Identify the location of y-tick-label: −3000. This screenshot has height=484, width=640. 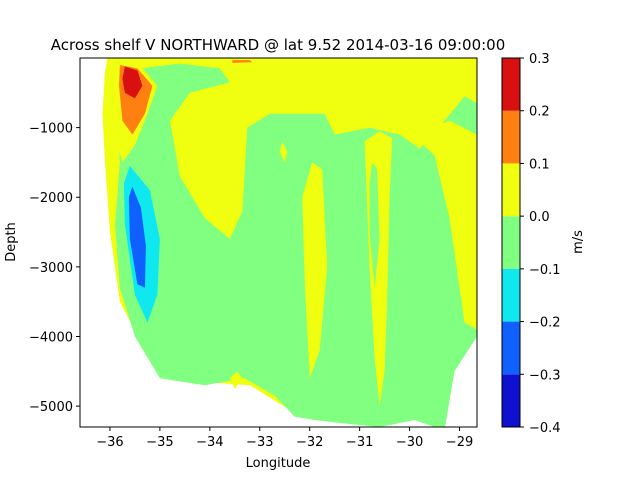
(51, 268).